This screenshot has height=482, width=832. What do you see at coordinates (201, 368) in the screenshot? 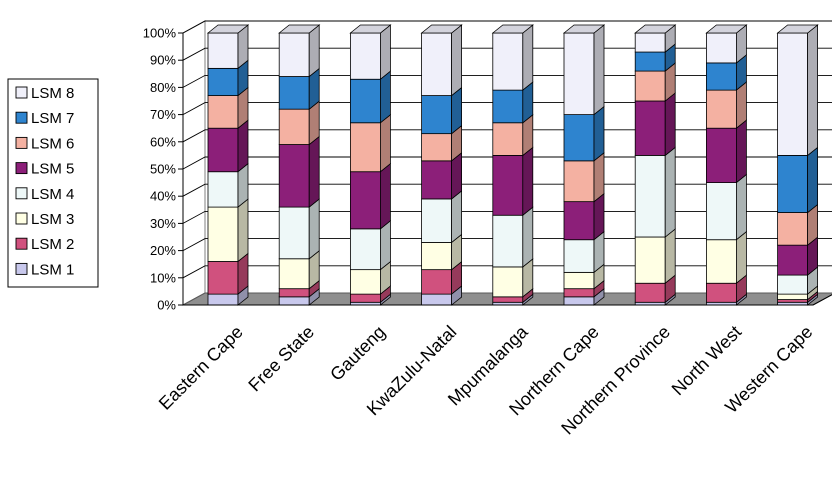
I see `x-category-label: Eastern Cape` at bounding box center [201, 368].